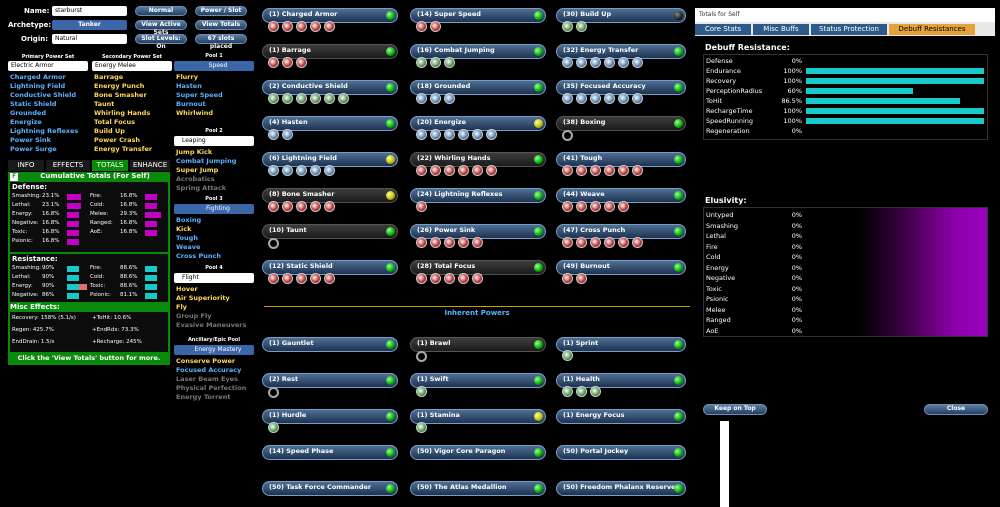 The width and height of the screenshot is (1000, 507). Describe the element at coordinates (209, 370) in the screenshot. I see `pool-power-item: Focused Accuracy` at that location.